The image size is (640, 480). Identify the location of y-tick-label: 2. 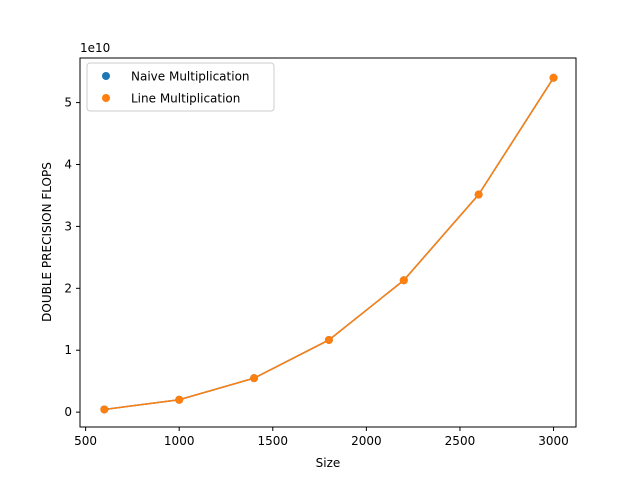
(68, 288).